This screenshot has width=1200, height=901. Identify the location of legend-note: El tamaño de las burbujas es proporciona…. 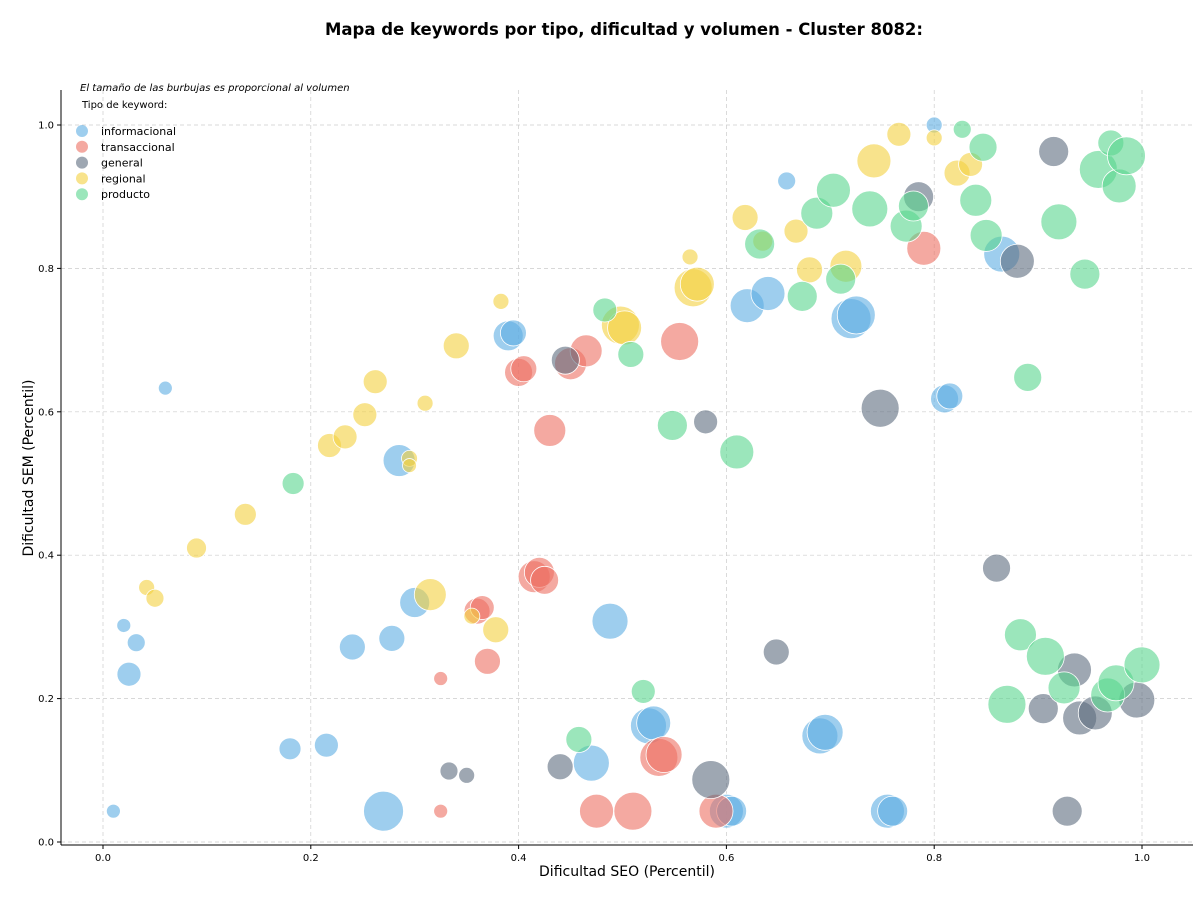
(215, 88).